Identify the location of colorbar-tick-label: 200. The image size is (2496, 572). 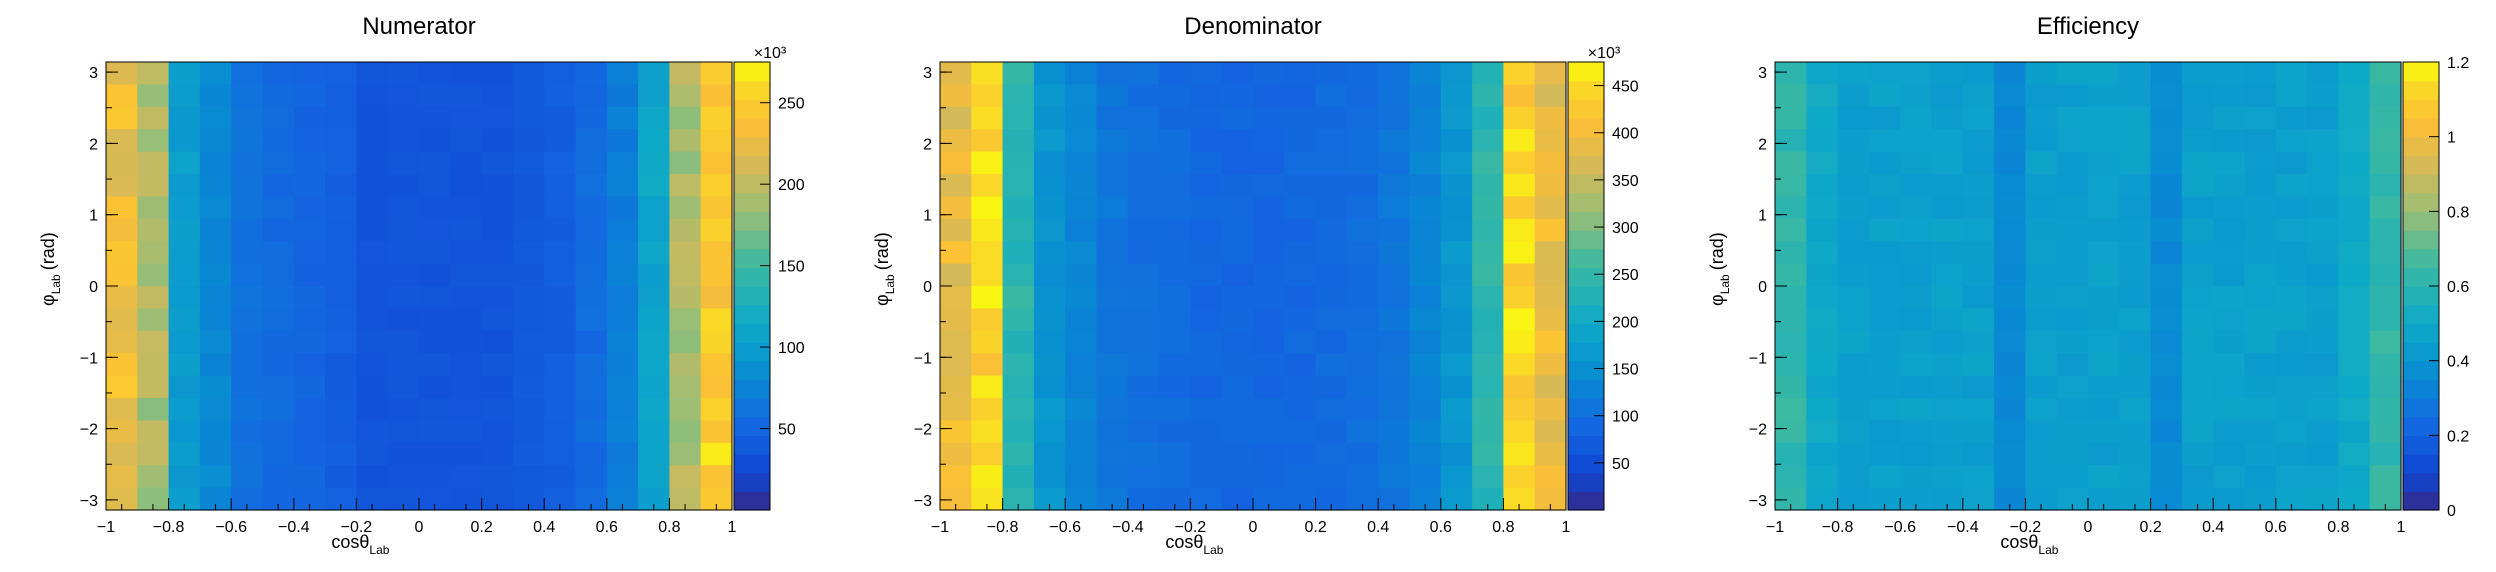
(1625, 322).